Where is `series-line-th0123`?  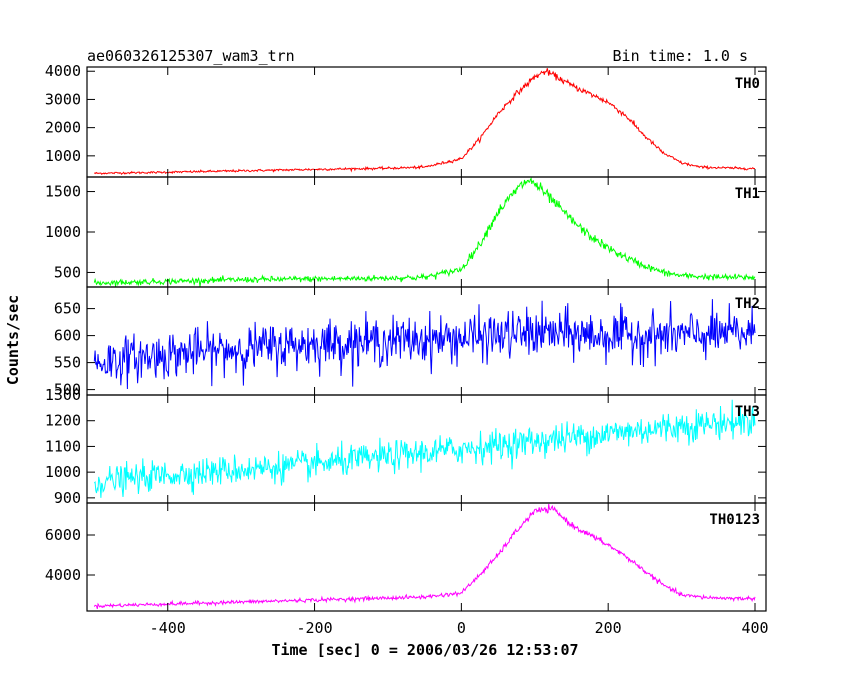 series-line-th0123 is located at coordinates (424, 556).